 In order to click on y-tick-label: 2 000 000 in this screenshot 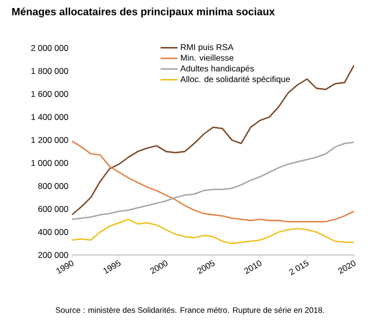, I will do `click(49, 48)`.